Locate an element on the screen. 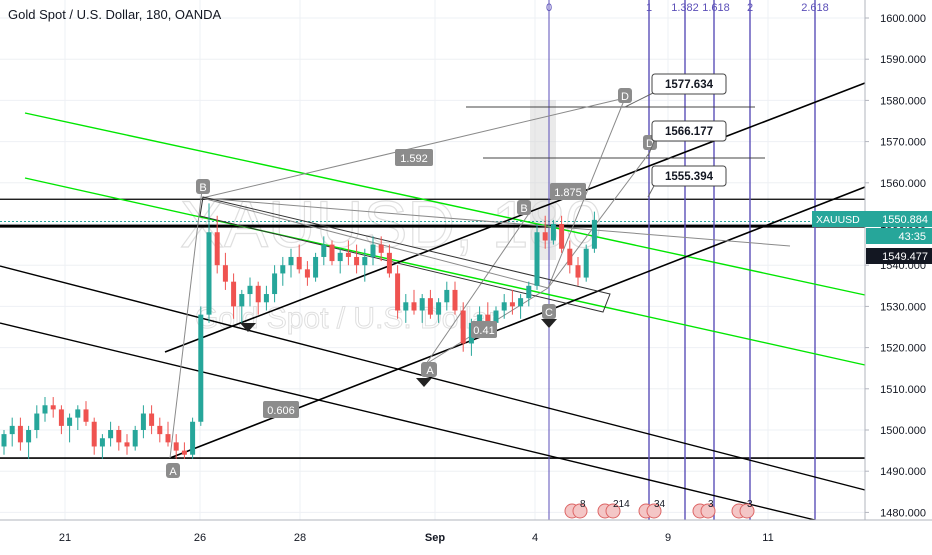 This screenshot has height=555, width=932. price-callout-2: 1555.394 is located at coordinates (689, 176).